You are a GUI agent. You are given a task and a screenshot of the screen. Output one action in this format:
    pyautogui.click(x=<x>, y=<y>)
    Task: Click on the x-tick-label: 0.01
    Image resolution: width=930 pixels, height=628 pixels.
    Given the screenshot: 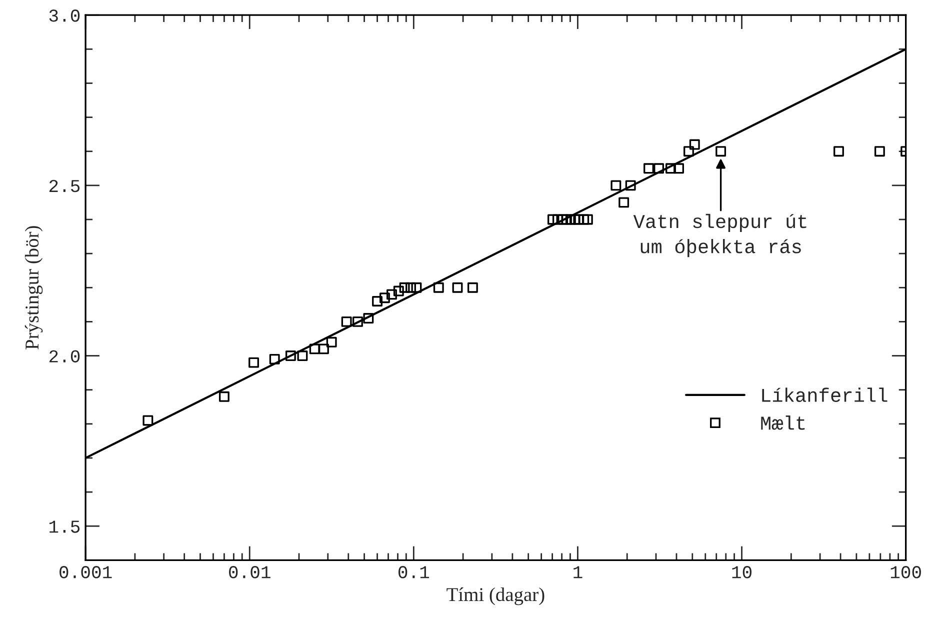 What is the action you would take?
    pyautogui.click(x=249, y=572)
    